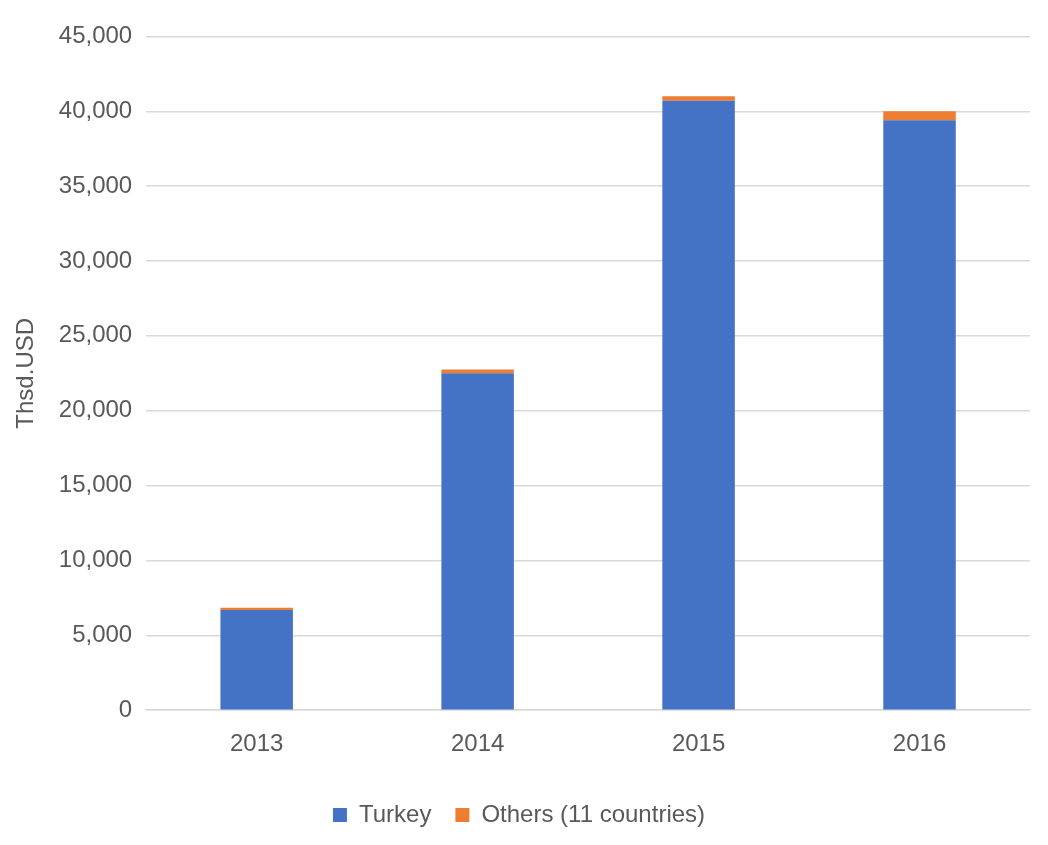  What do you see at coordinates (919, 743) in the screenshot?
I see `x-tick-label: 2016` at bounding box center [919, 743].